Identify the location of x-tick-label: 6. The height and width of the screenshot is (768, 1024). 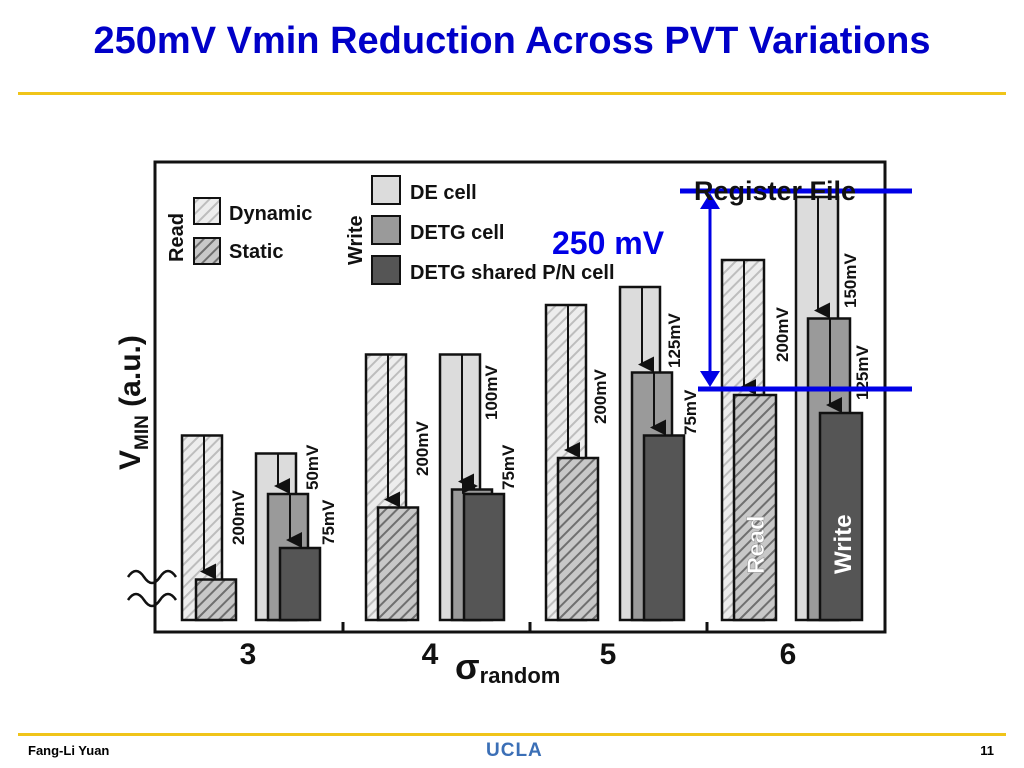
(788, 654).